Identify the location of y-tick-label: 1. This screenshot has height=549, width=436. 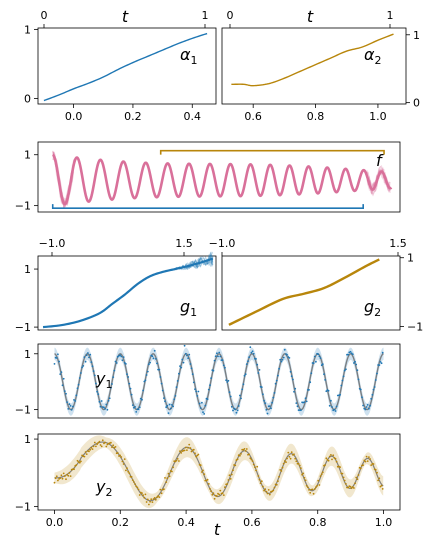
(27, 29).